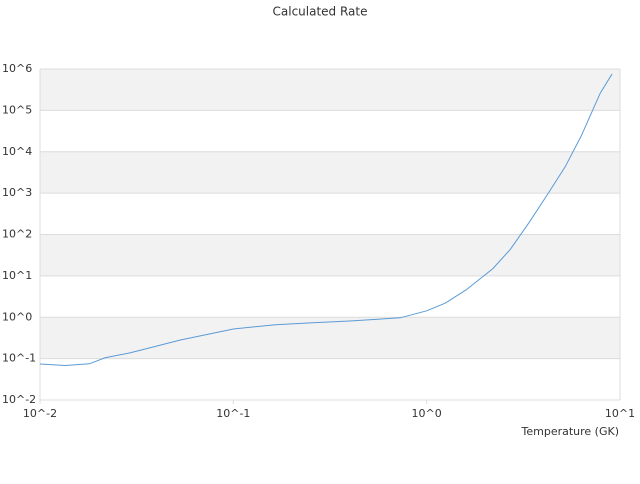 The width and height of the screenshot is (640, 484). What do you see at coordinates (320, 12) in the screenshot?
I see `chart-title: Calculated Rate` at bounding box center [320, 12].